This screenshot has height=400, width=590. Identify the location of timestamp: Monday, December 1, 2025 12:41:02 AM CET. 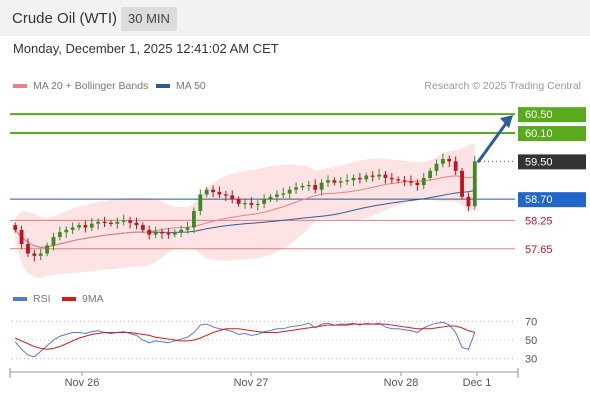
(146, 48).